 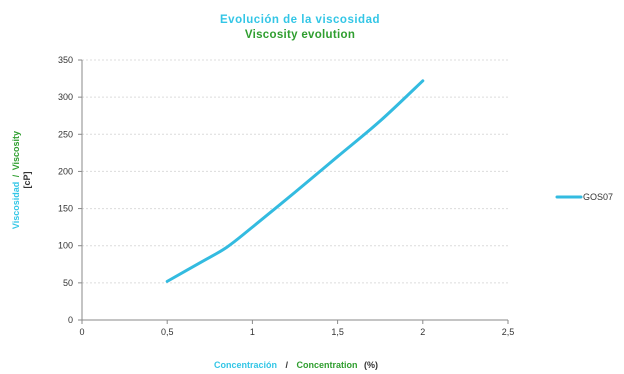 I want to click on x-tick-label: 2, so click(x=422, y=332).